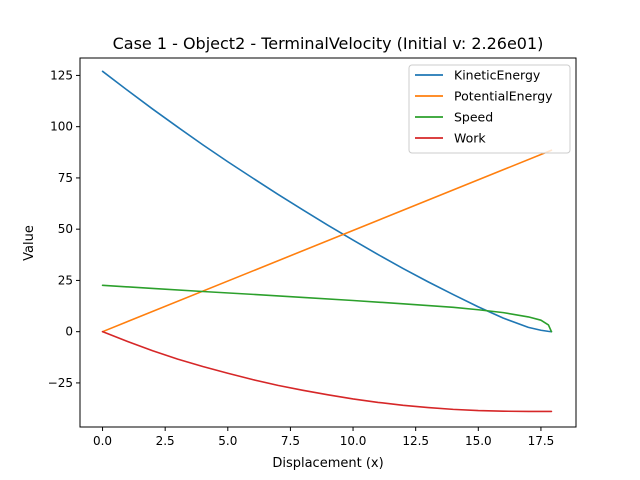 This screenshot has width=640, height=480. Describe the element at coordinates (327, 308) in the screenshot. I see `series-line-speed` at that location.